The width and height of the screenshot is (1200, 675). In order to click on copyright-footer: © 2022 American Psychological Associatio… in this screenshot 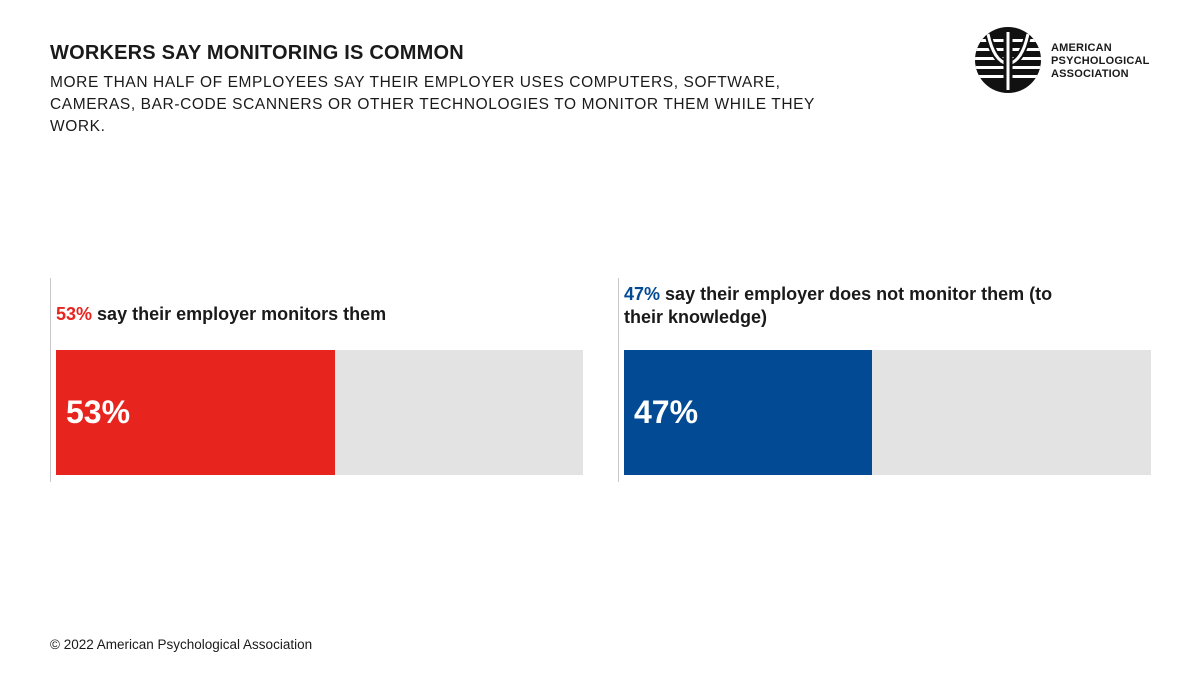, I will do `click(181, 644)`.